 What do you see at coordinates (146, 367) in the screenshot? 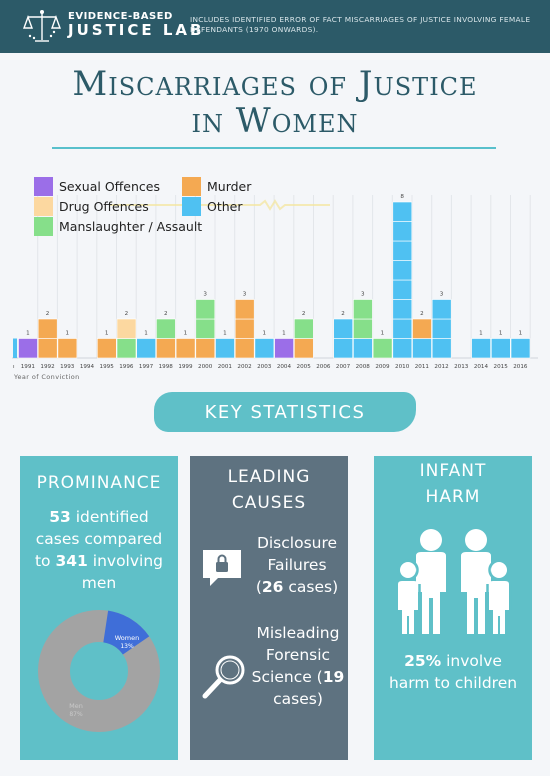
I see `x-tick-label: 1997` at bounding box center [146, 367].